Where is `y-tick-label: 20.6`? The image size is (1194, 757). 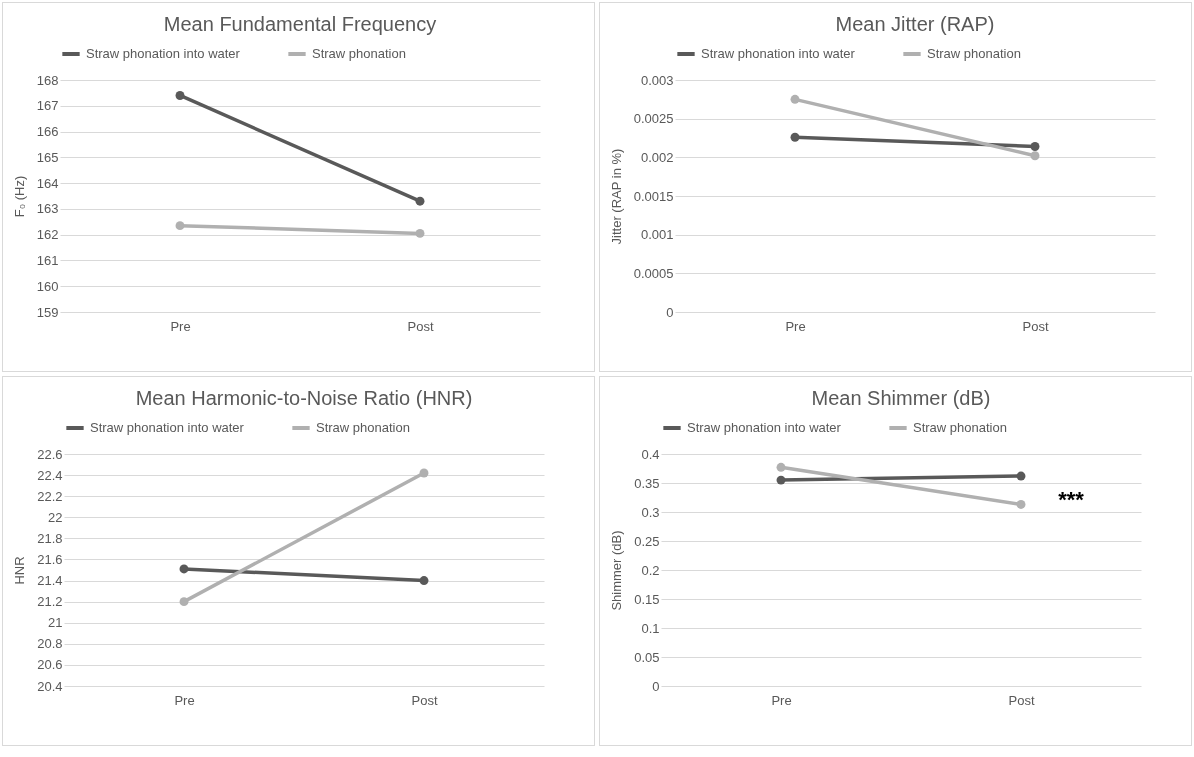 y-tick-label: 20.6 is located at coordinates (50, 665).